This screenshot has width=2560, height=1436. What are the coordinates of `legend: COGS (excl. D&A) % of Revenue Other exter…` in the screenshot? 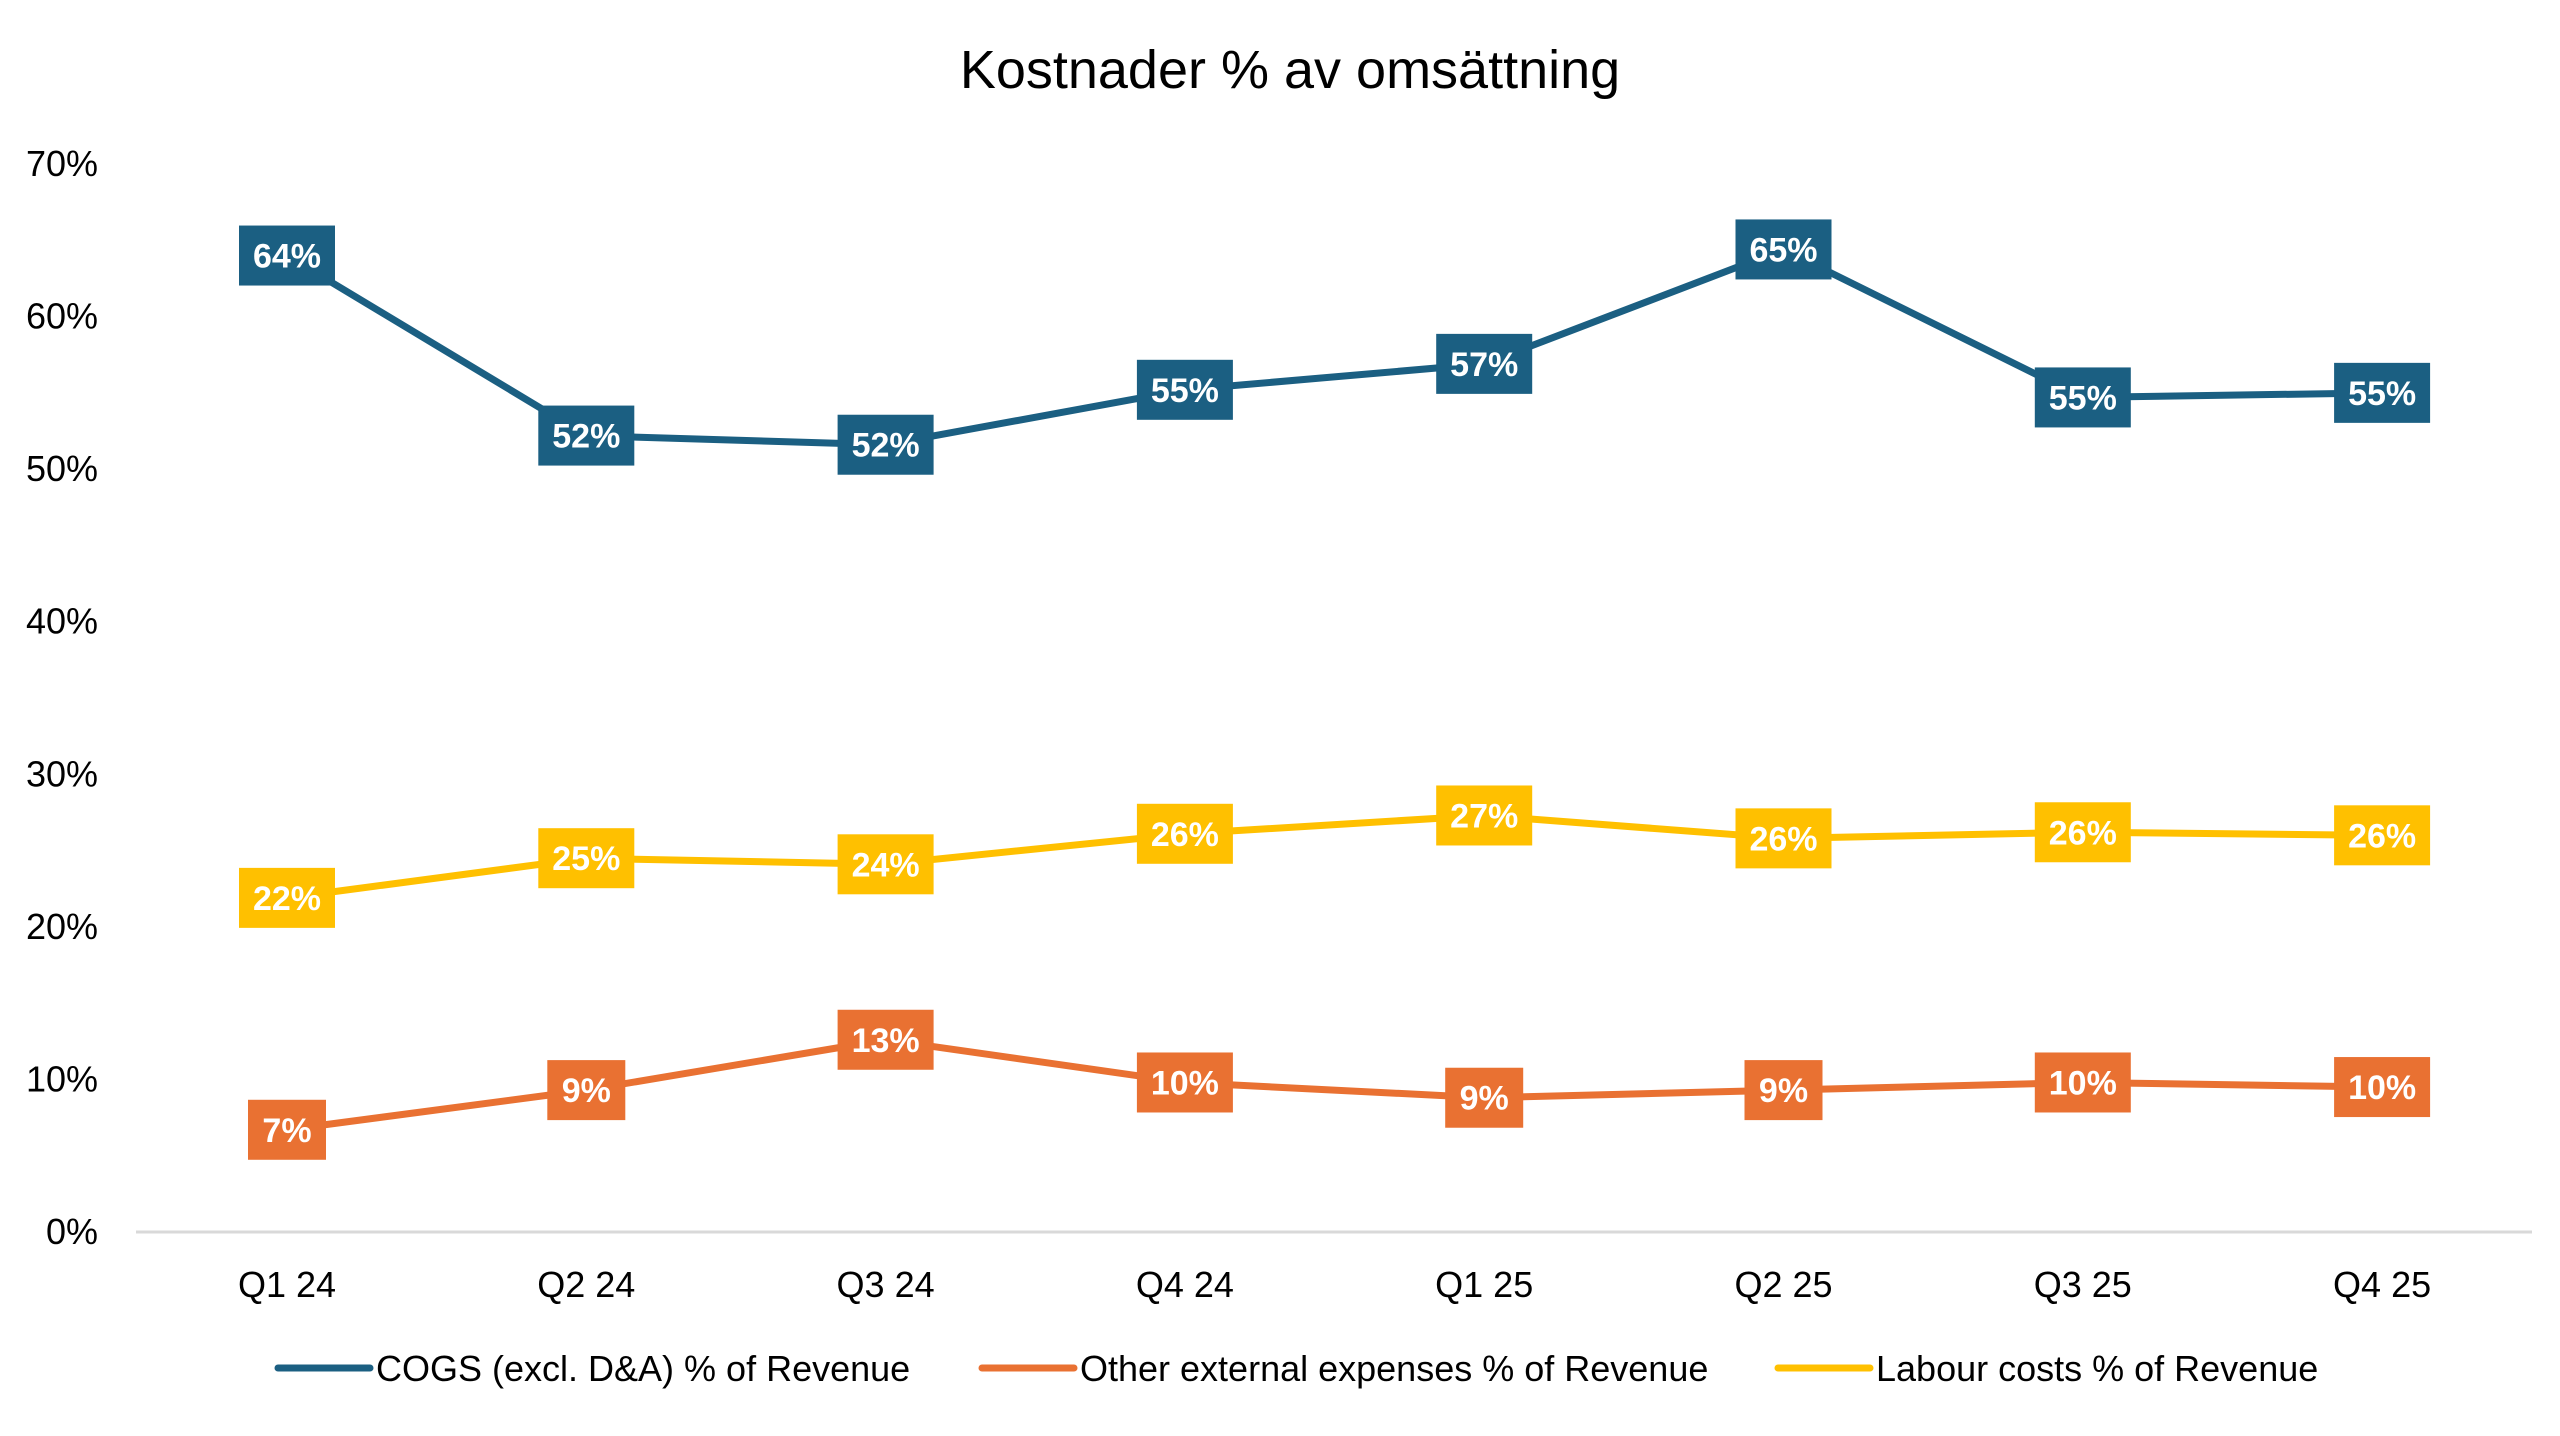 It's located at (1296, 1368).